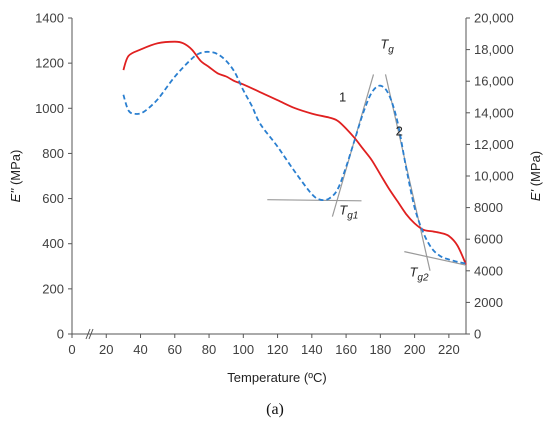 The width and height of the screenshot is (550, 426). Describe the element at coordinates (384, 159) in the screenshot. I see `annotations: 1 2 Tg Tg1 Tg2` at that location.